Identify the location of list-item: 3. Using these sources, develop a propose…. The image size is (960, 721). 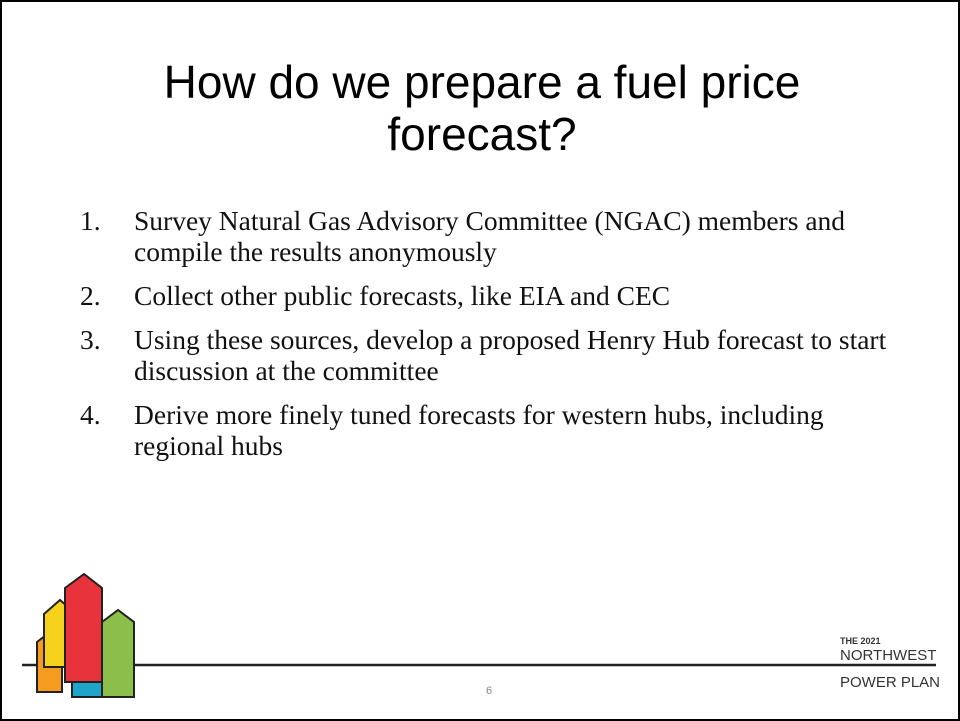
(495, 355).